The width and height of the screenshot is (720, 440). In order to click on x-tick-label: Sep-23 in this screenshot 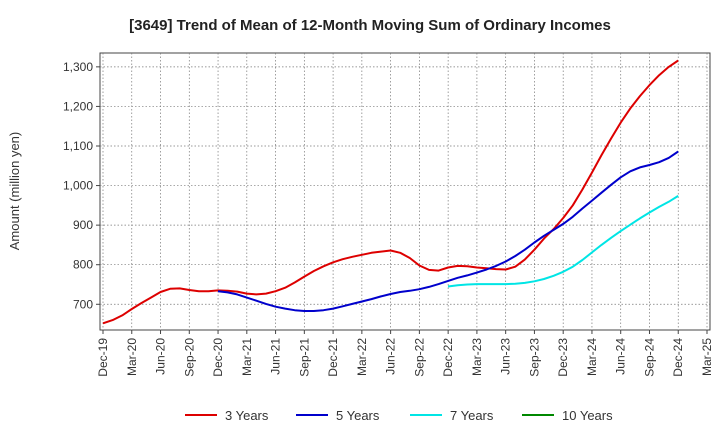, I will do `click(534, 357)`.